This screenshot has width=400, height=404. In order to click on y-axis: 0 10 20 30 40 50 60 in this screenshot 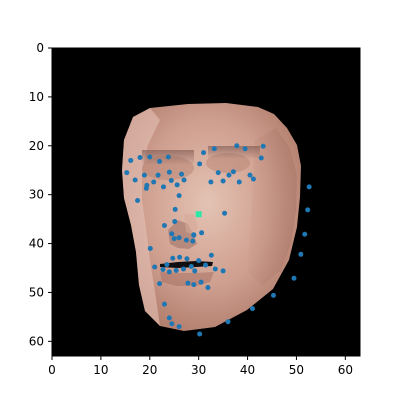, I will do `click(40, 194)`.